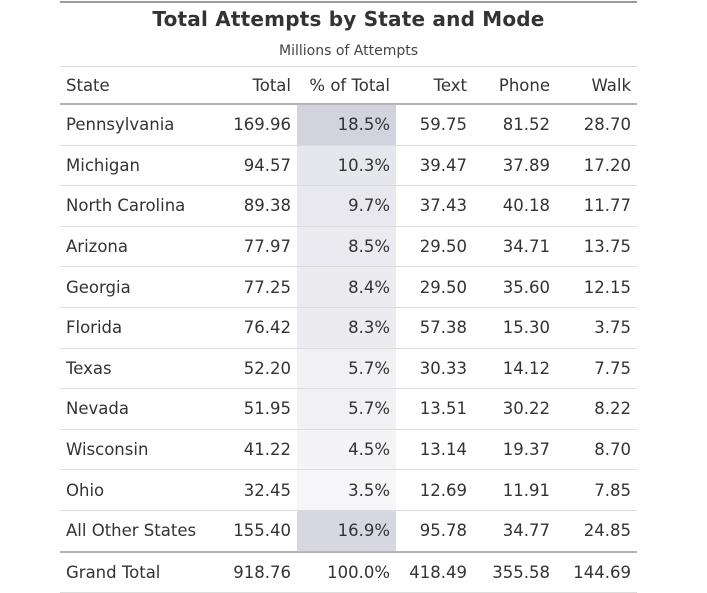 The width and height of the screenshot is (707, 593). What do you see at coordinates (596, 571) in the screenshot?
I see `cell-walk: 144.69` at bounding box center [596, 571].